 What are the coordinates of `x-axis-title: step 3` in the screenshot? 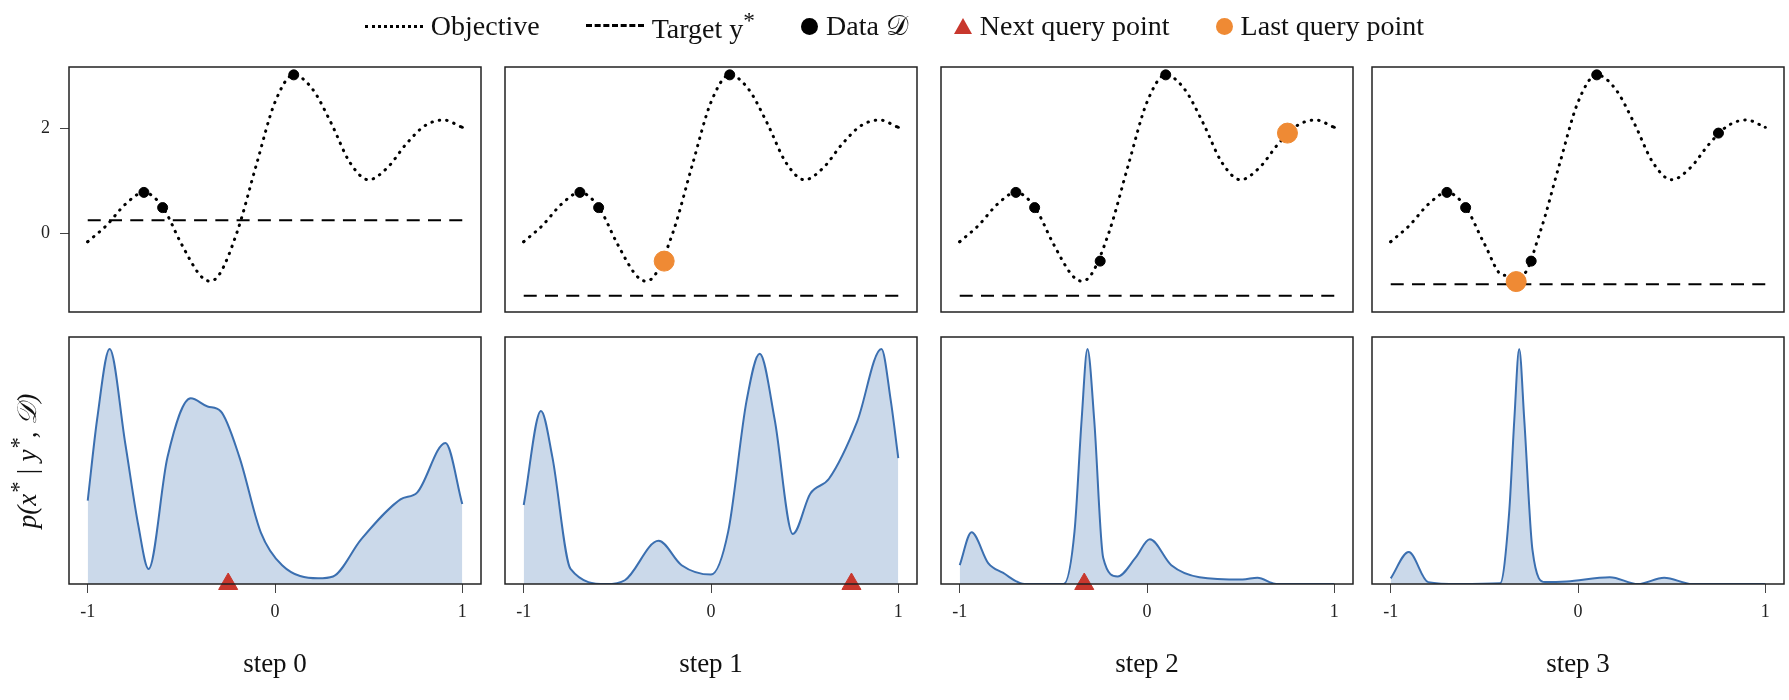 It's located at (1578, 662).